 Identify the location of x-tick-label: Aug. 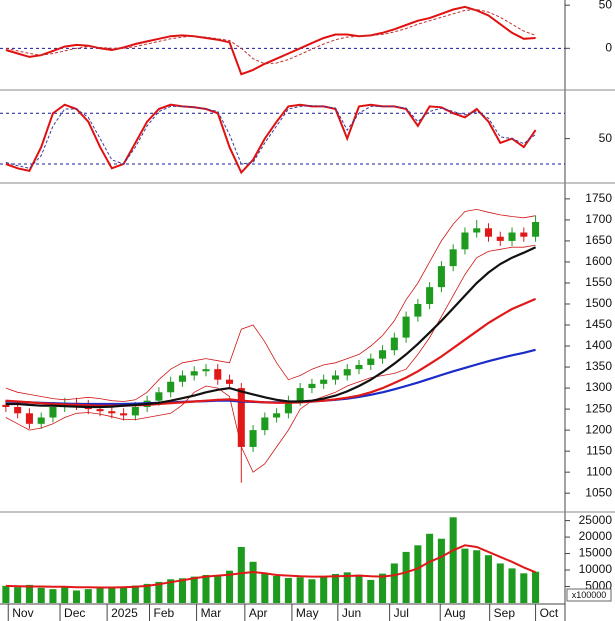
(454, 613).